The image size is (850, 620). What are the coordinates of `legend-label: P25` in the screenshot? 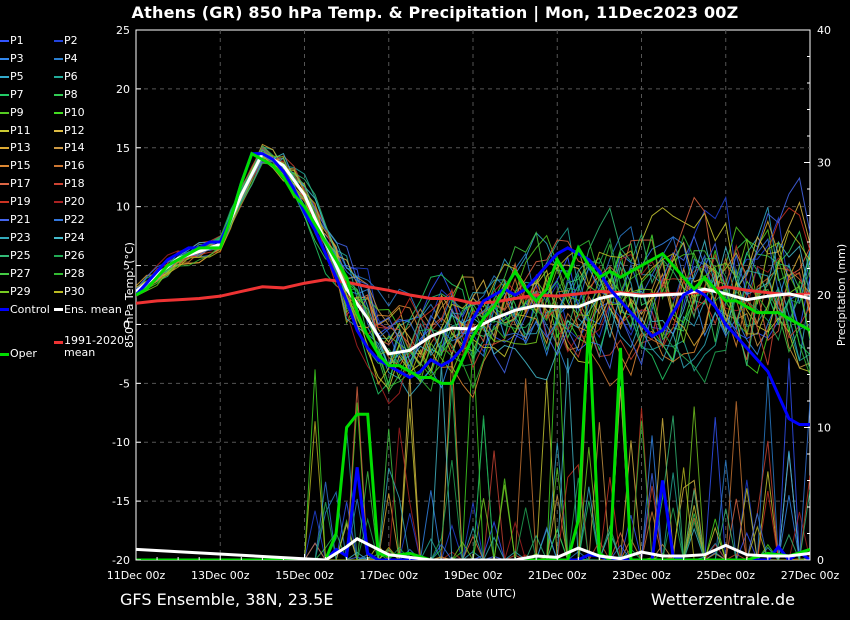 It's located at (20, 255).